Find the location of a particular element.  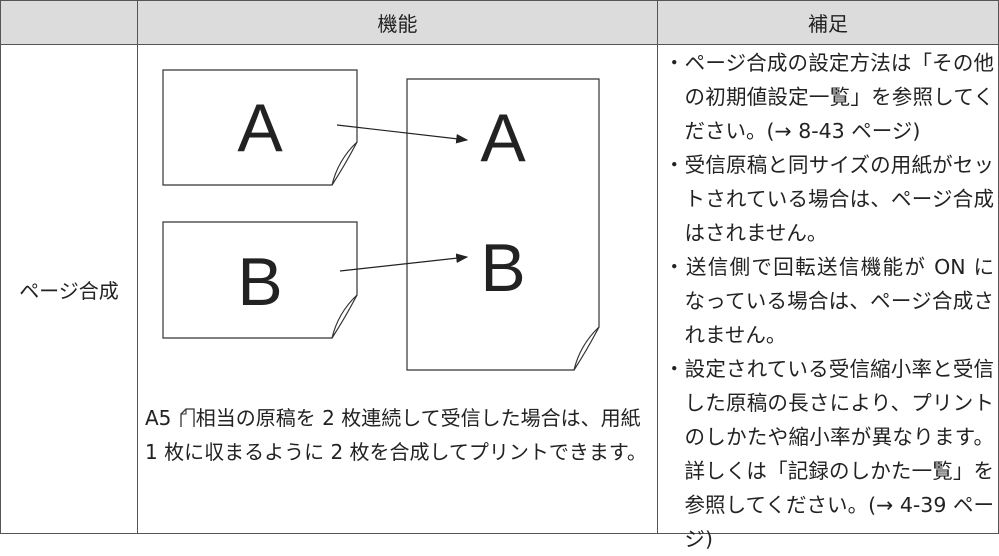

paper-icon is located at coordinates (187, 417).